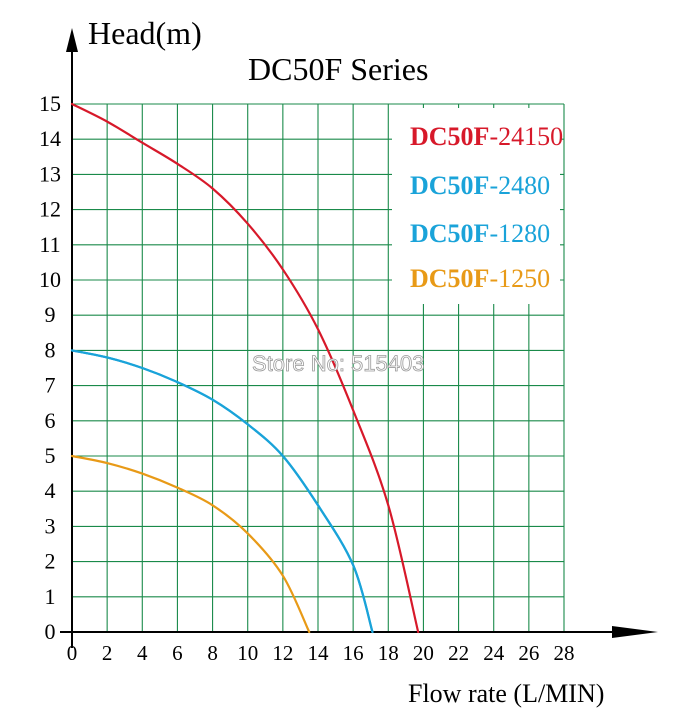  I want to click on x-axis-label: Flow rate (L/MIN), so click(506, 693).